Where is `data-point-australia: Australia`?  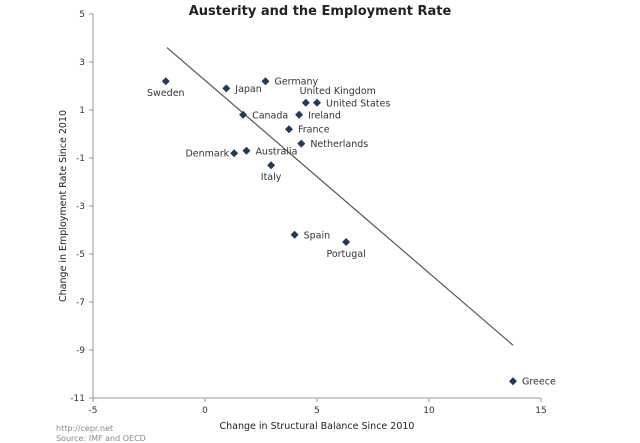 data-point-australia: Australia is located at coordinates (269, 151).